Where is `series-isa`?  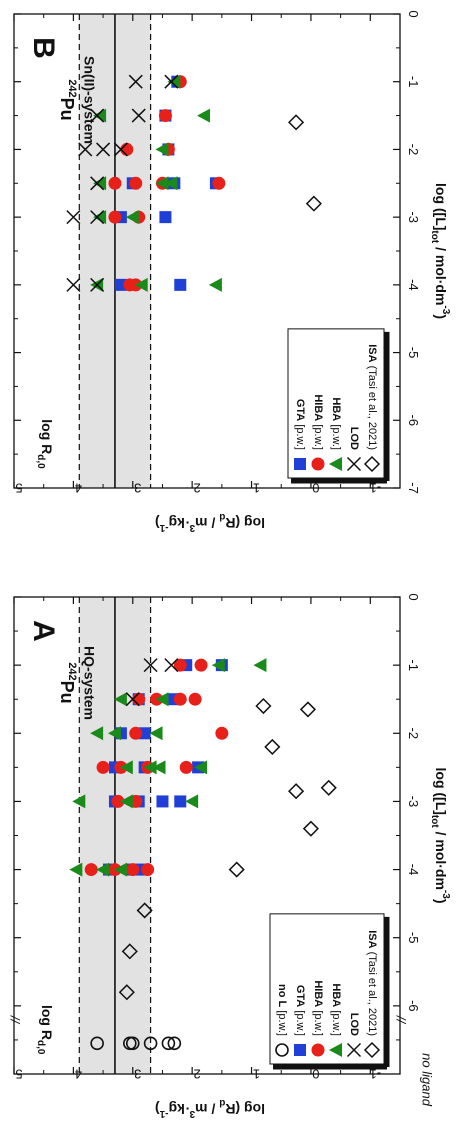 series-isa is located at coordinates (227, 849).